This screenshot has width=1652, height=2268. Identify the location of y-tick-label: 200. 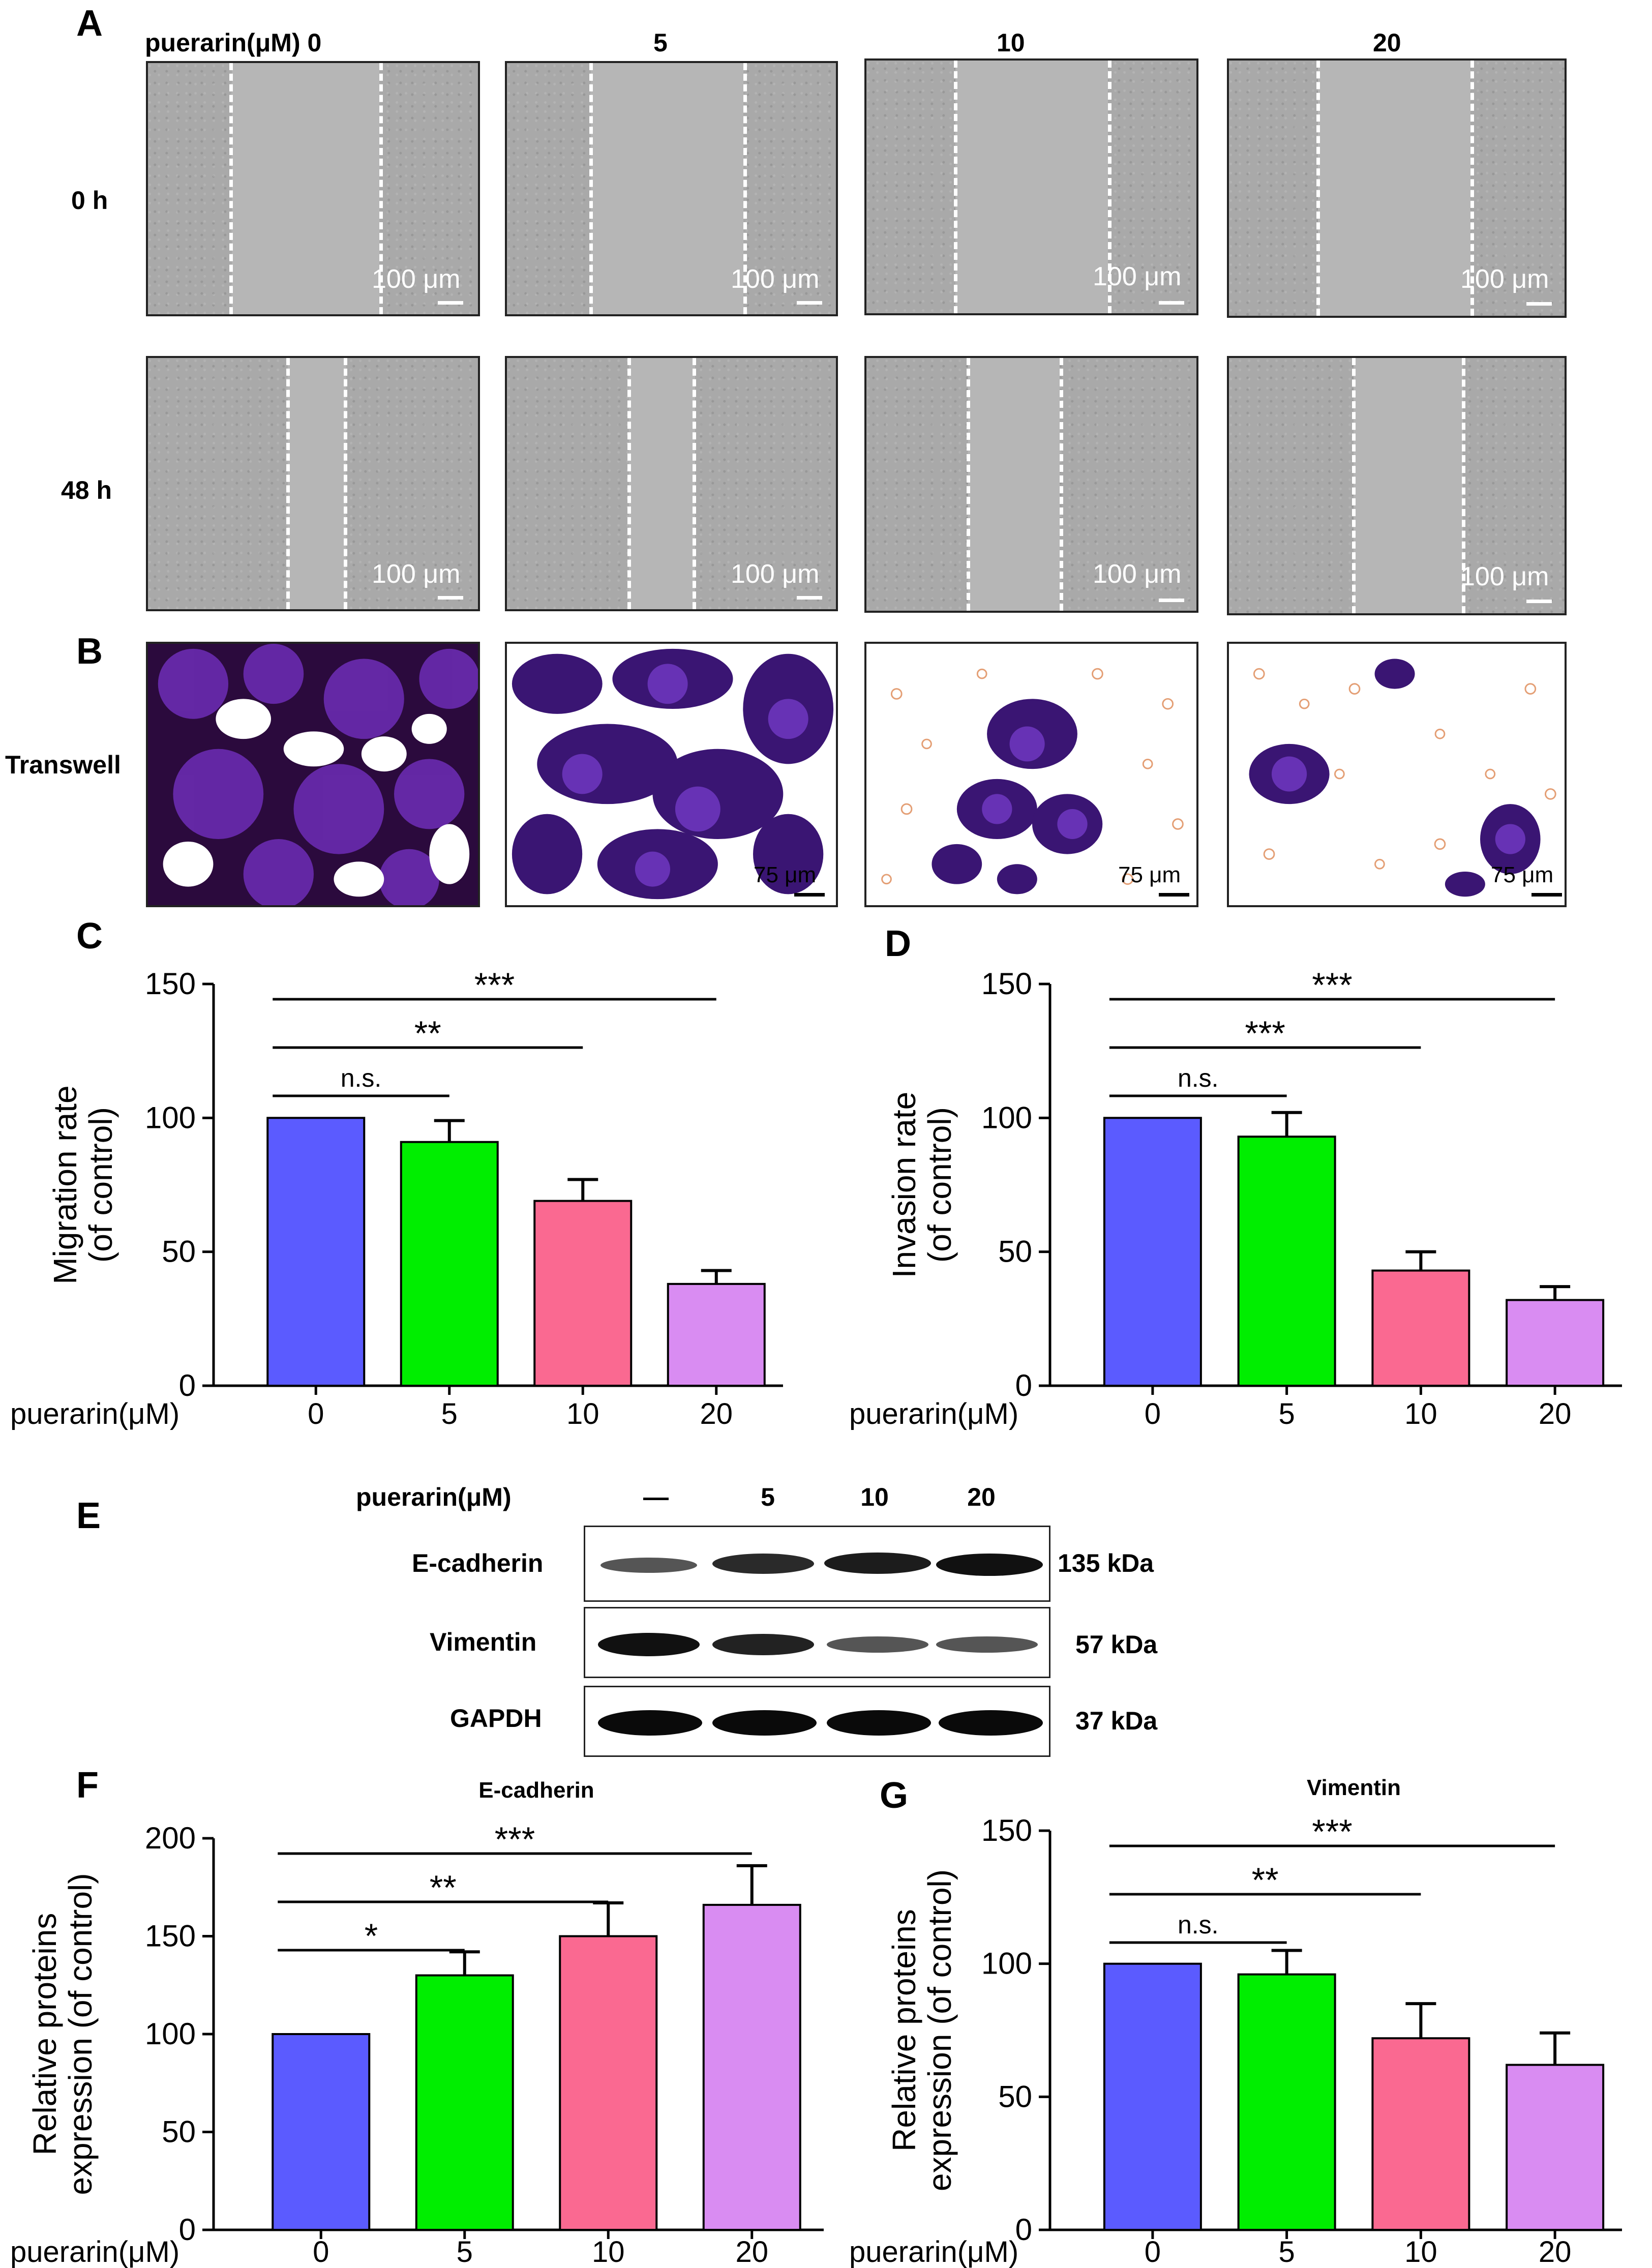
(170, 1838).